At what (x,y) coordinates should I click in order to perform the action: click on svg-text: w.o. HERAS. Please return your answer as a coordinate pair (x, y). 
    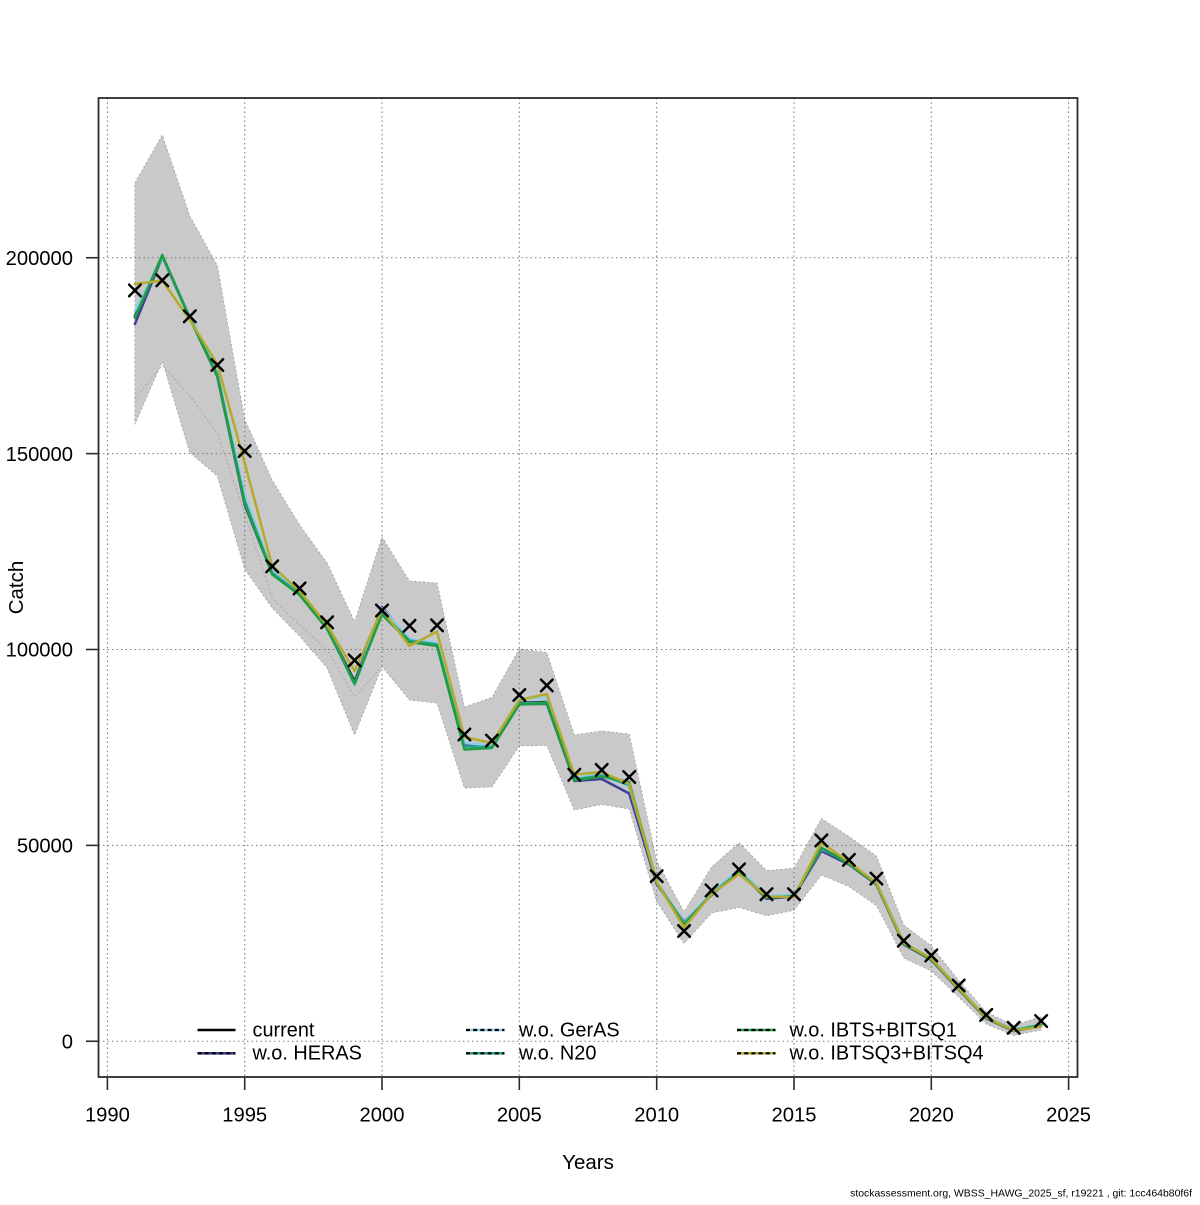
    Looking at the image, I should click on (307, 1054).